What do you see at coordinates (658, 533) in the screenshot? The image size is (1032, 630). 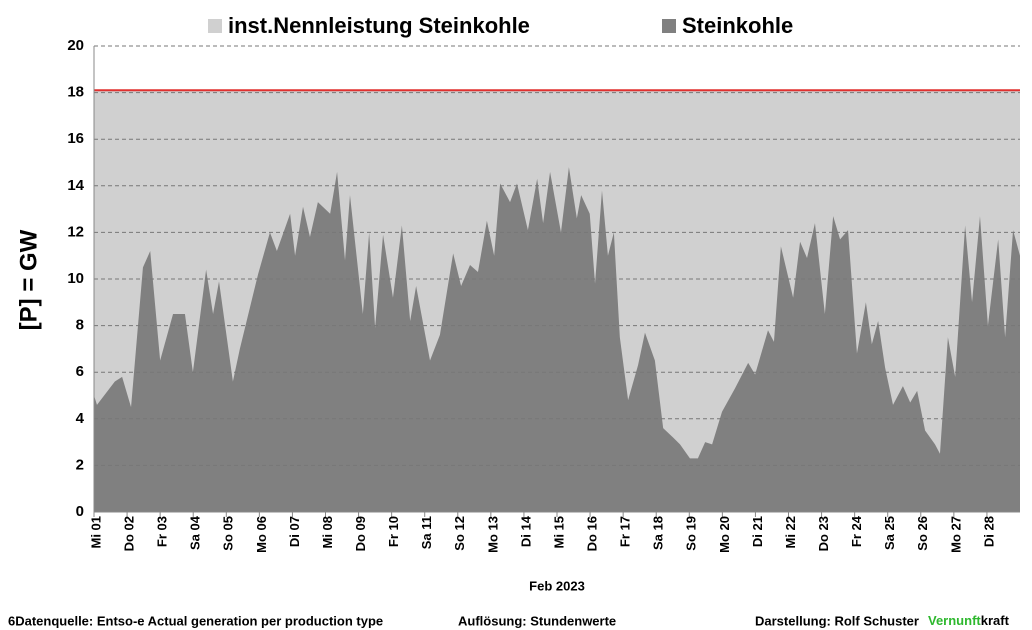 I see `x-tick-label: Sa 18` at bounding box center [658, 533].